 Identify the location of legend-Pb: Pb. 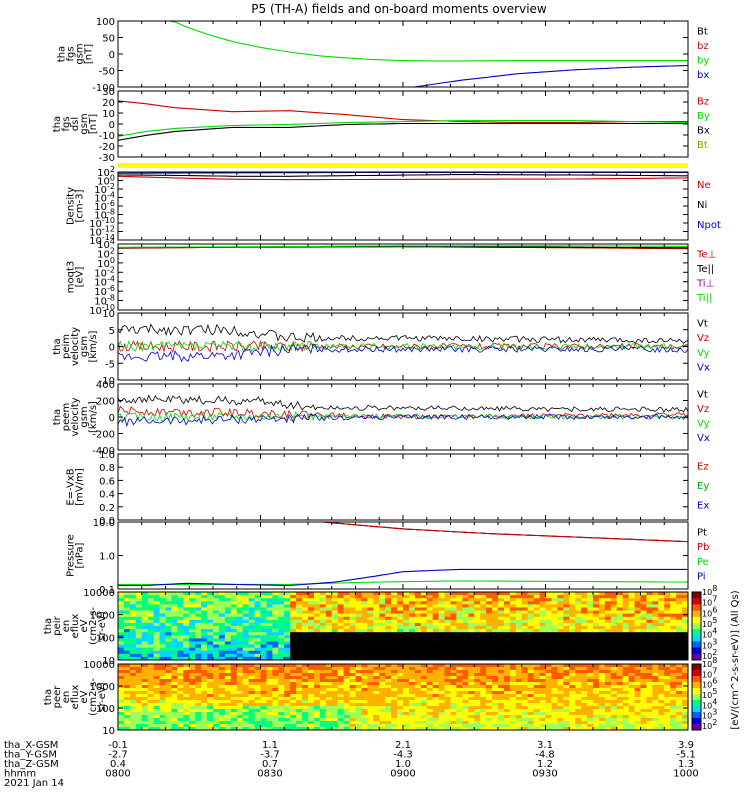
(703, 547).